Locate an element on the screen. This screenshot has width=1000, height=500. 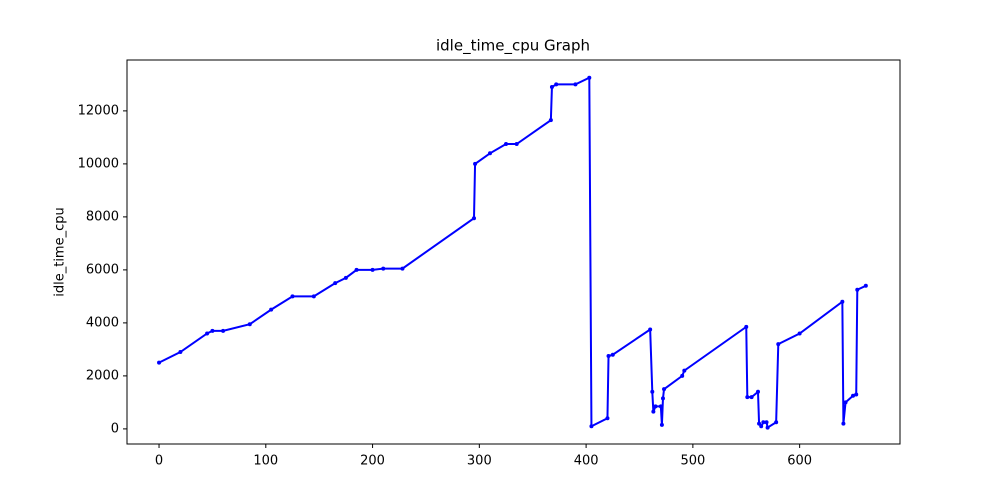
y-axis-label: idle_time_cpu is located at coordinates (60, 251).